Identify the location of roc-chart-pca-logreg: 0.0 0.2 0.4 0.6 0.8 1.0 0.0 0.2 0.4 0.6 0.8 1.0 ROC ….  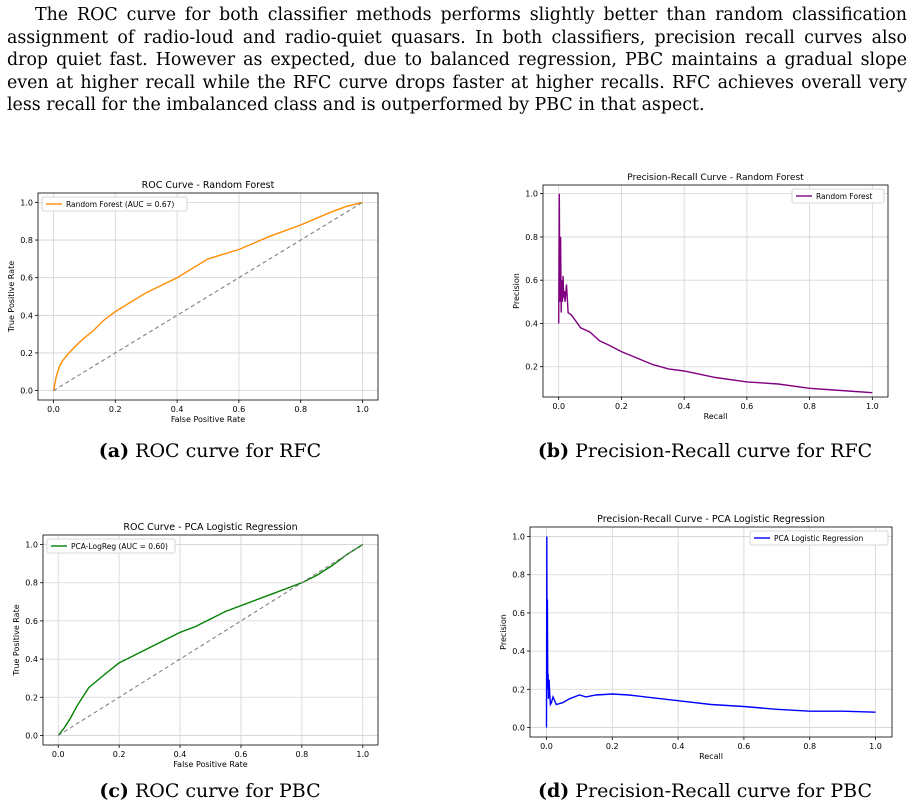
(195, 645).